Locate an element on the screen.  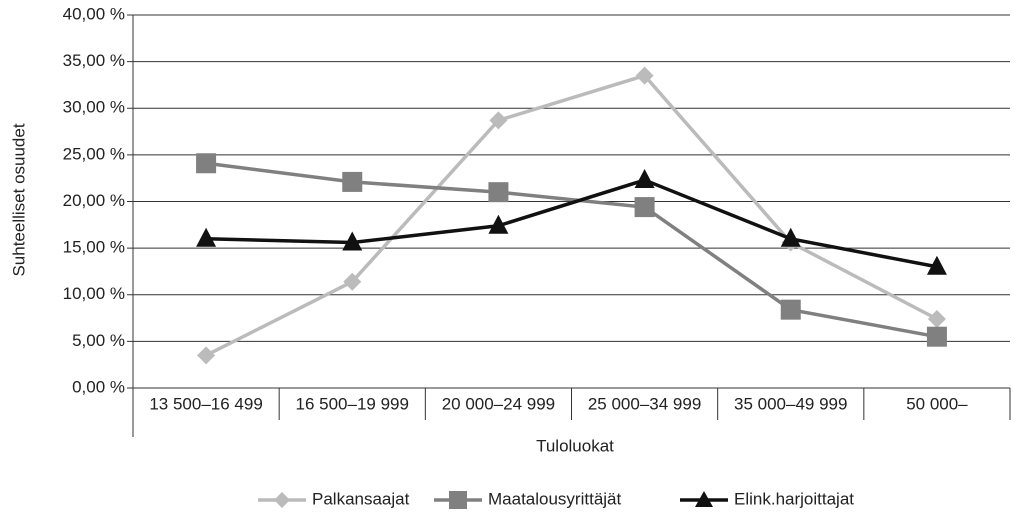
y-tick-label: 30,00 % is located at coordinates (94, 107).